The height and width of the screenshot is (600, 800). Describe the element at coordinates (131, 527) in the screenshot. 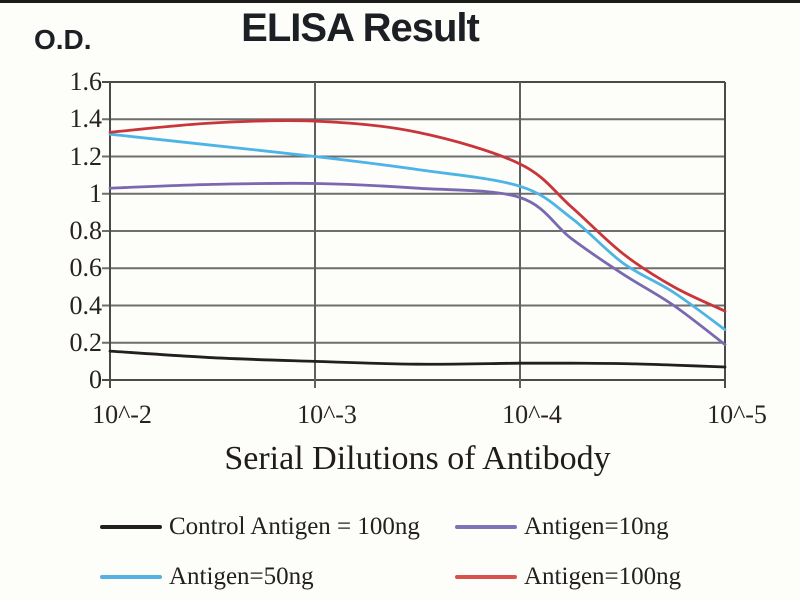

I see `legend-line-black` at that location.